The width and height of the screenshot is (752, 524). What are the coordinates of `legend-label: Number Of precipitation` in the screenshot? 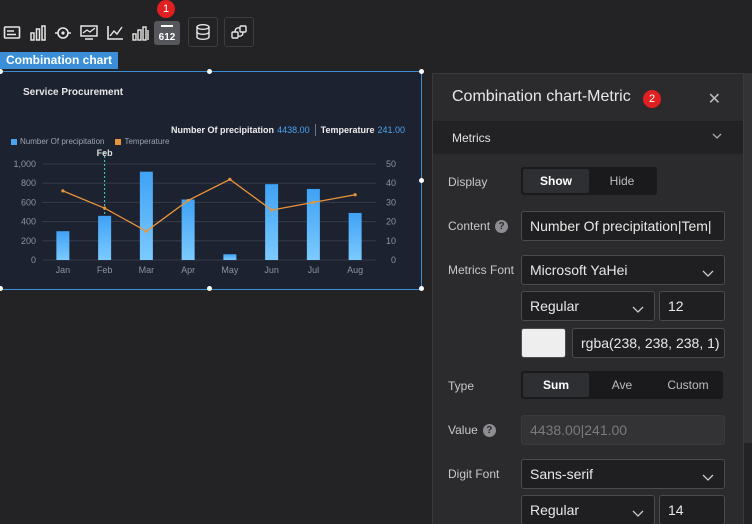 It's located at (62, 141).